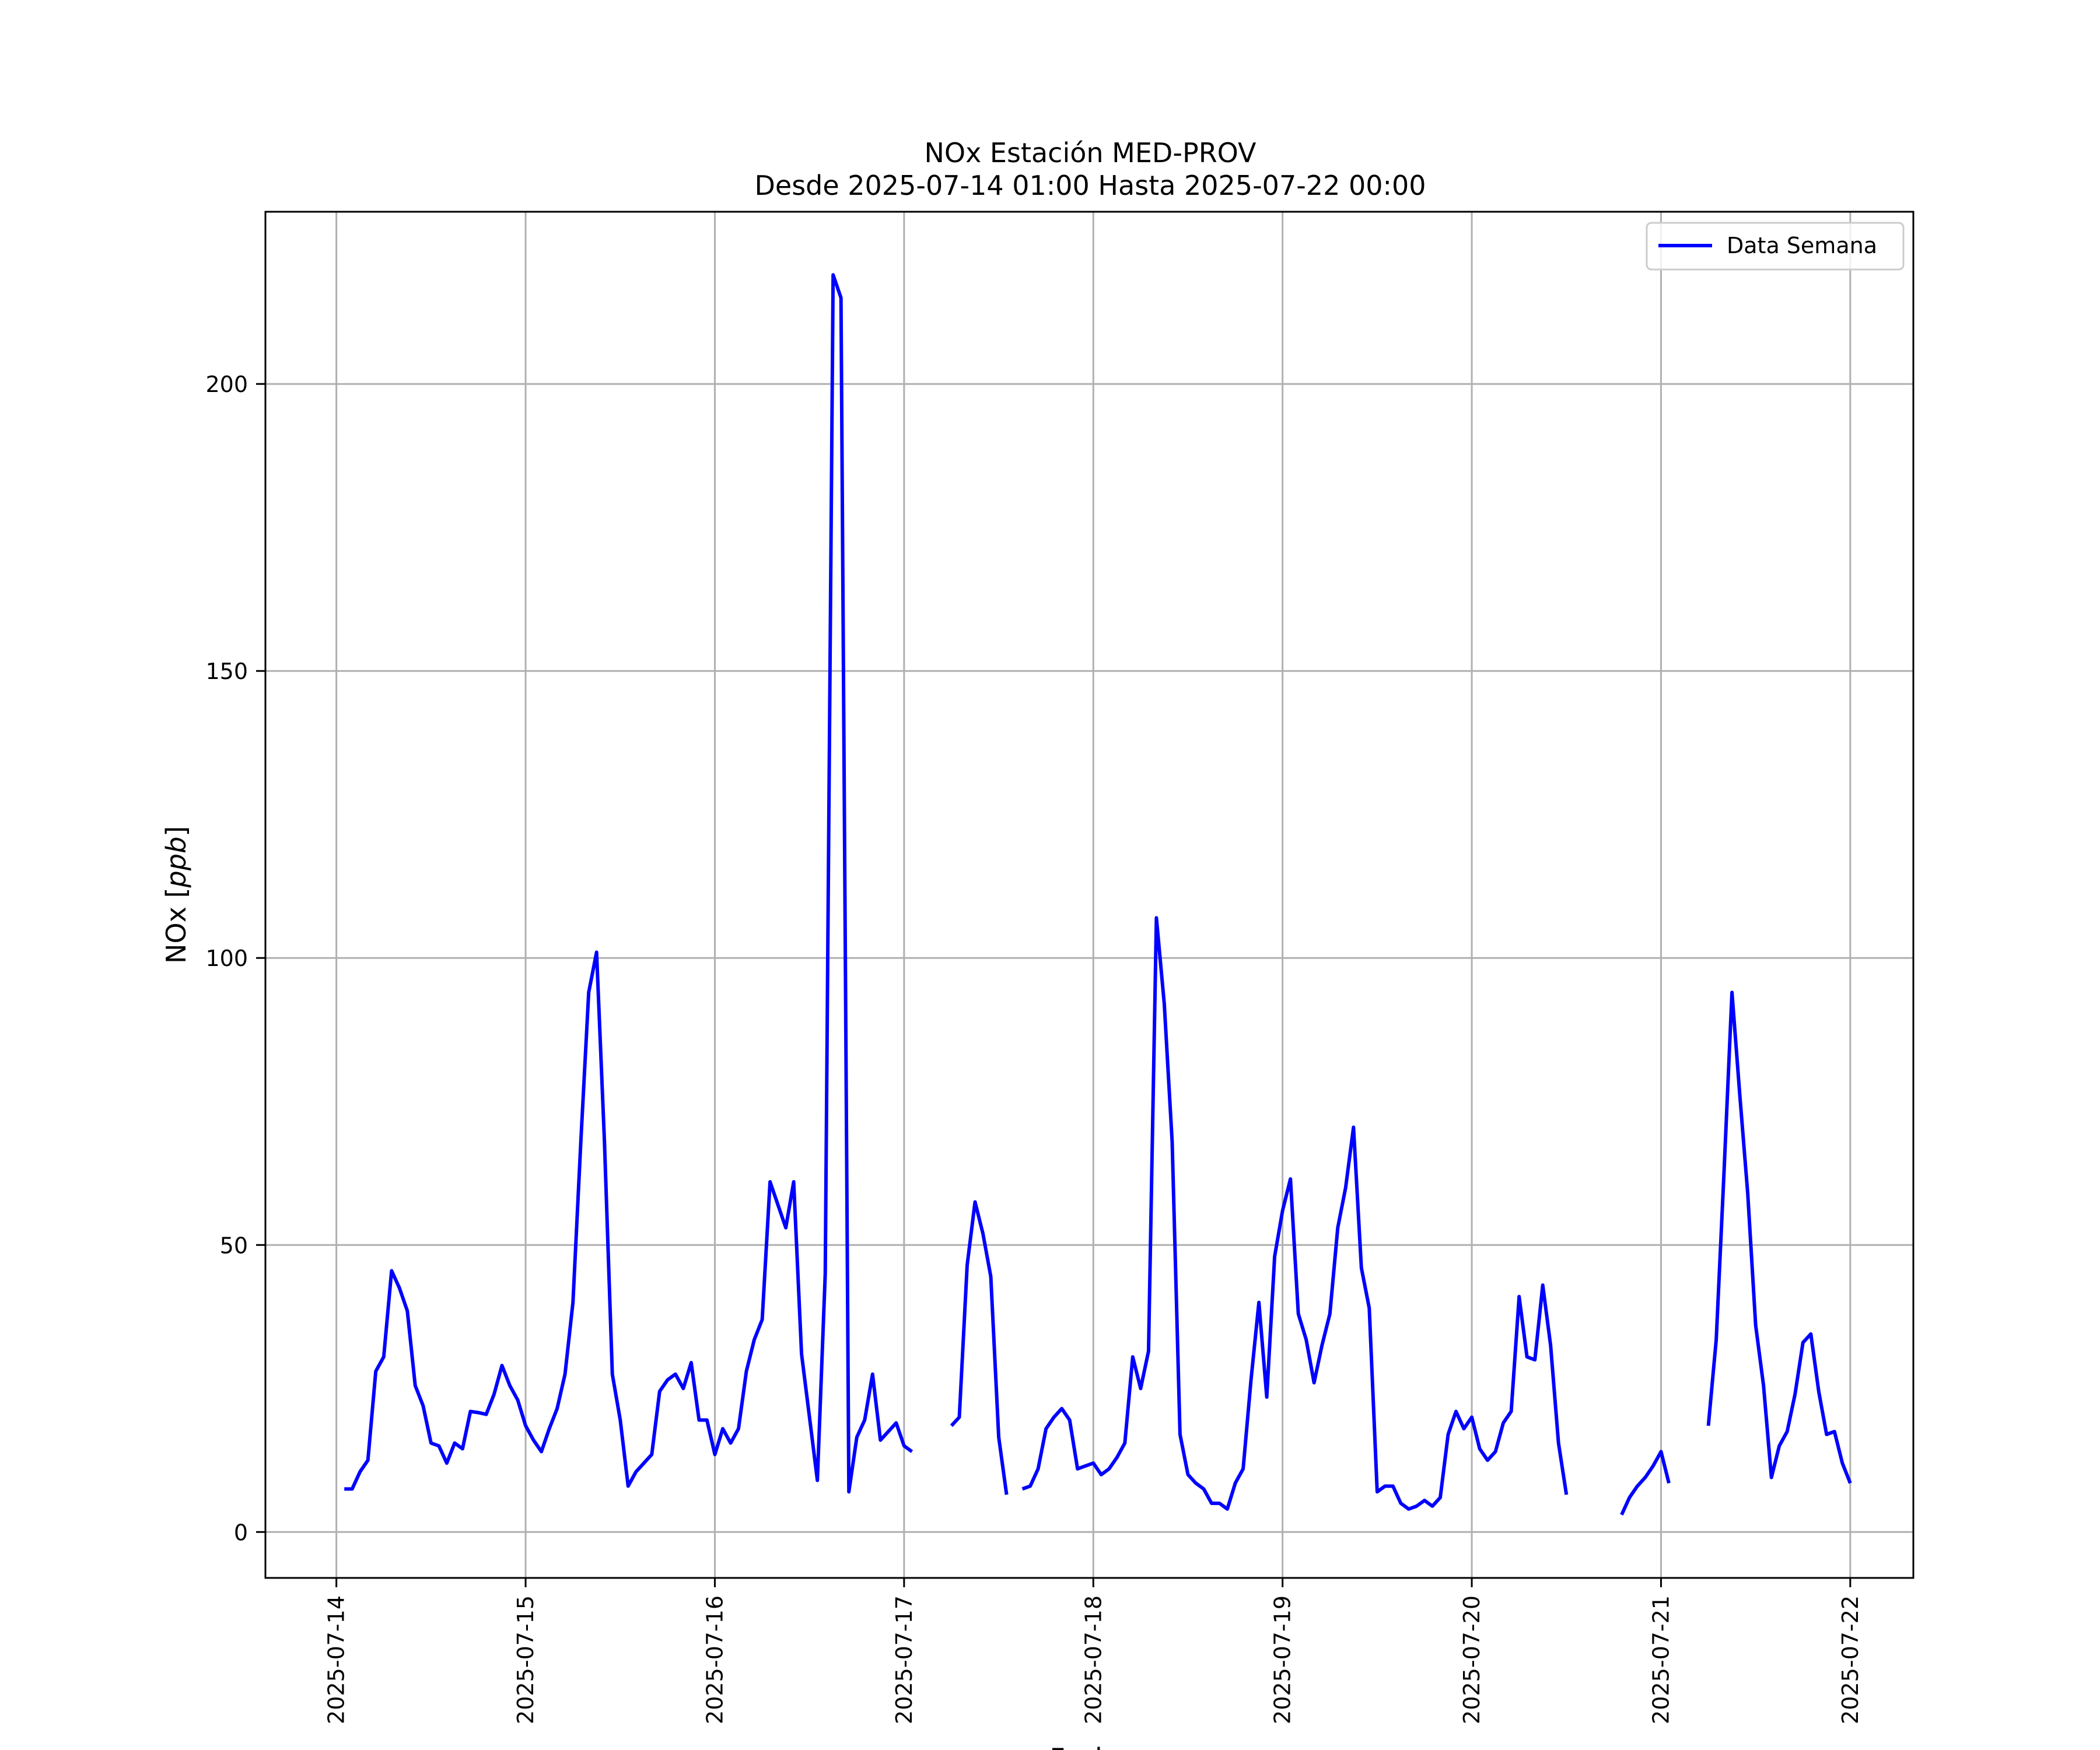  Describe the element at coordinates (226, 671) in the screenshot. I see `y-tick-label: 150` at that location.